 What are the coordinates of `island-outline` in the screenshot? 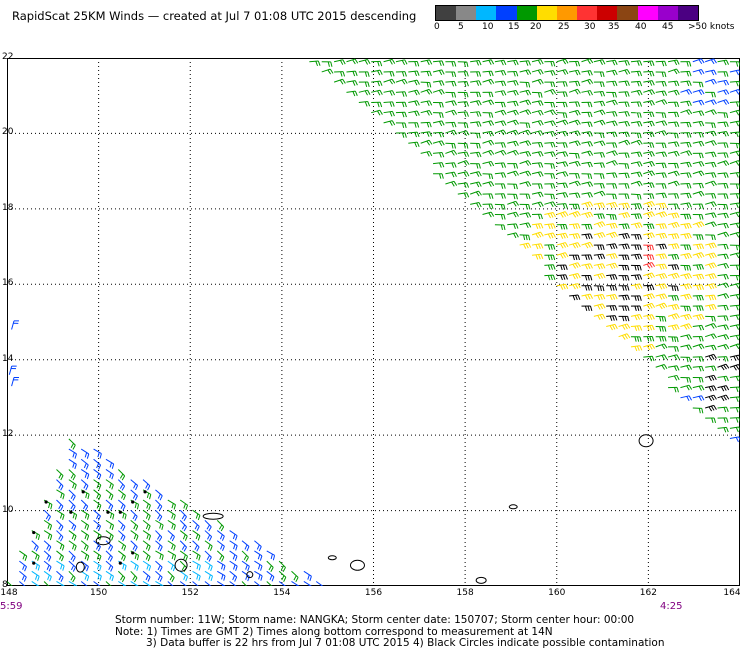 It's located at (481, 580).